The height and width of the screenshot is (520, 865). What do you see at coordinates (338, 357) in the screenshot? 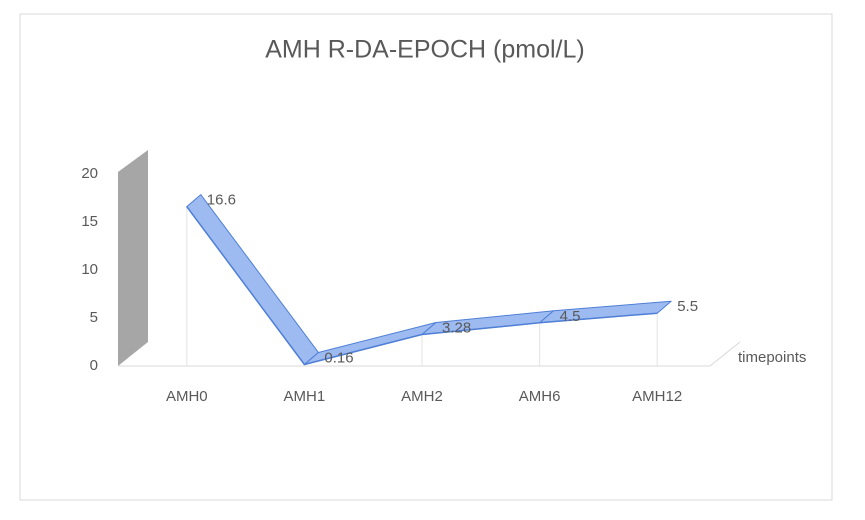
I see `data-label: 0.16` at bounding box center [338, 357].